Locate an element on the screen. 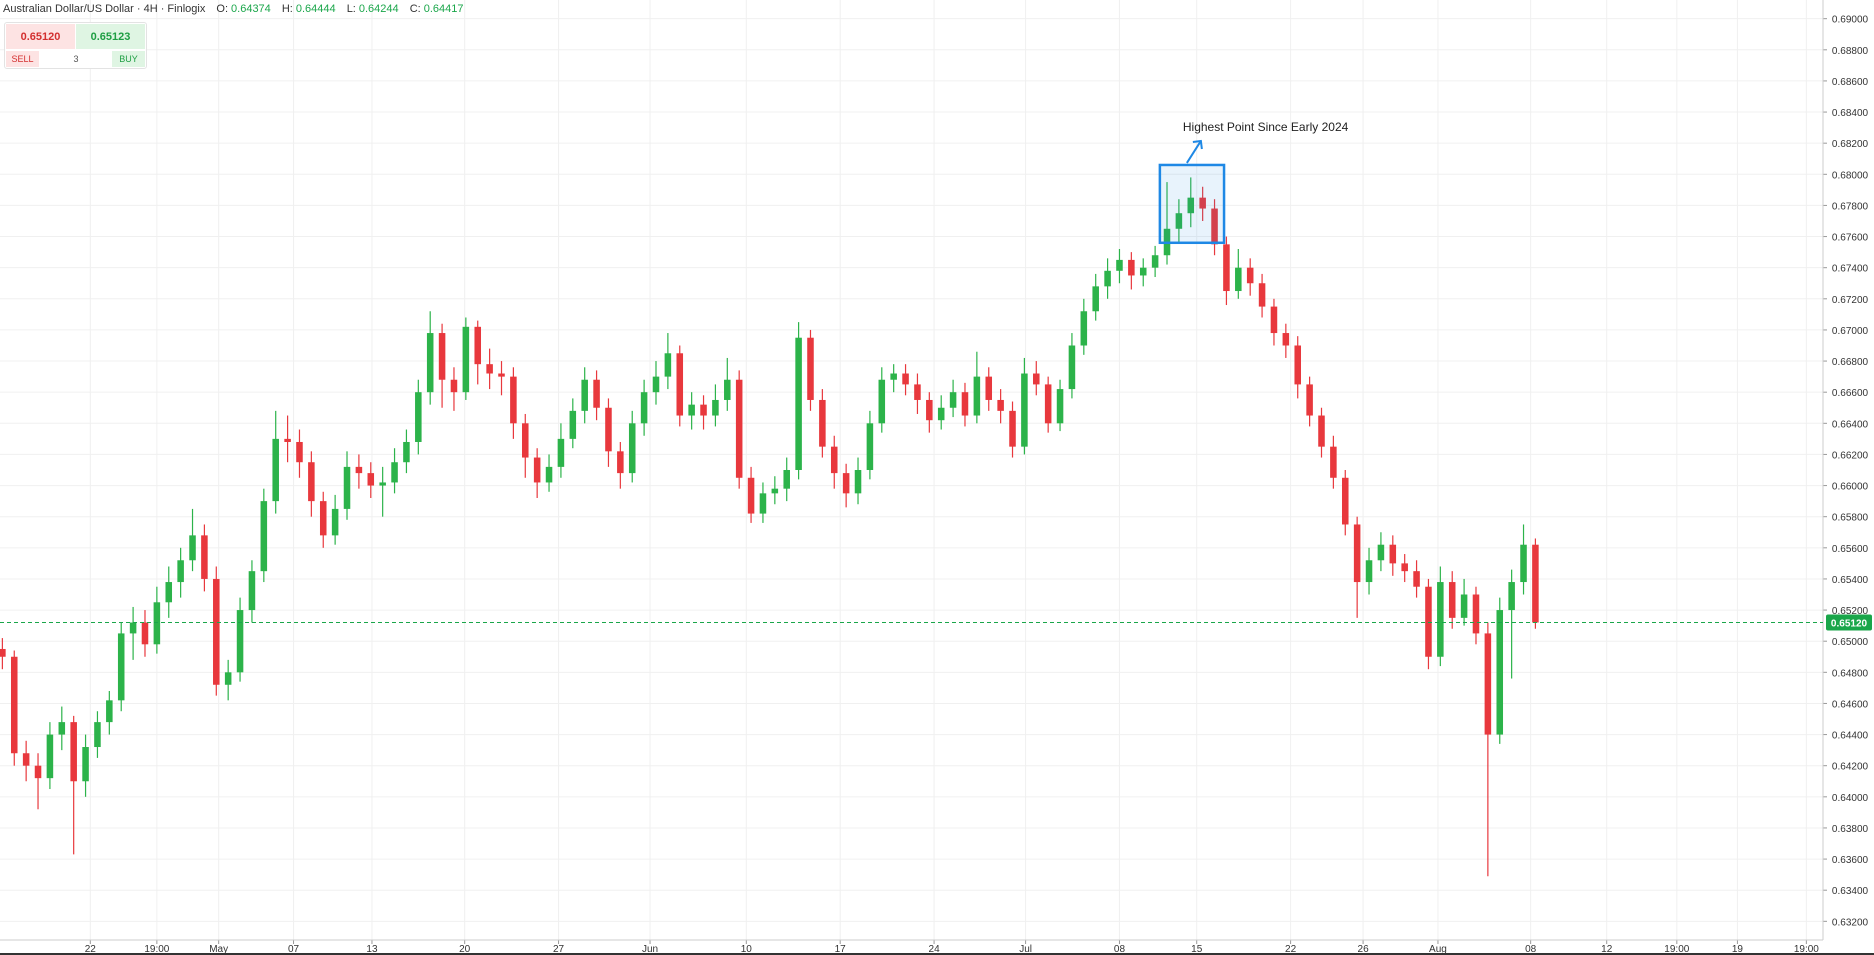 This screenshot has height=955, width=1874. y-tick-label: 0.67200 is located at coordinates (1850, 300).